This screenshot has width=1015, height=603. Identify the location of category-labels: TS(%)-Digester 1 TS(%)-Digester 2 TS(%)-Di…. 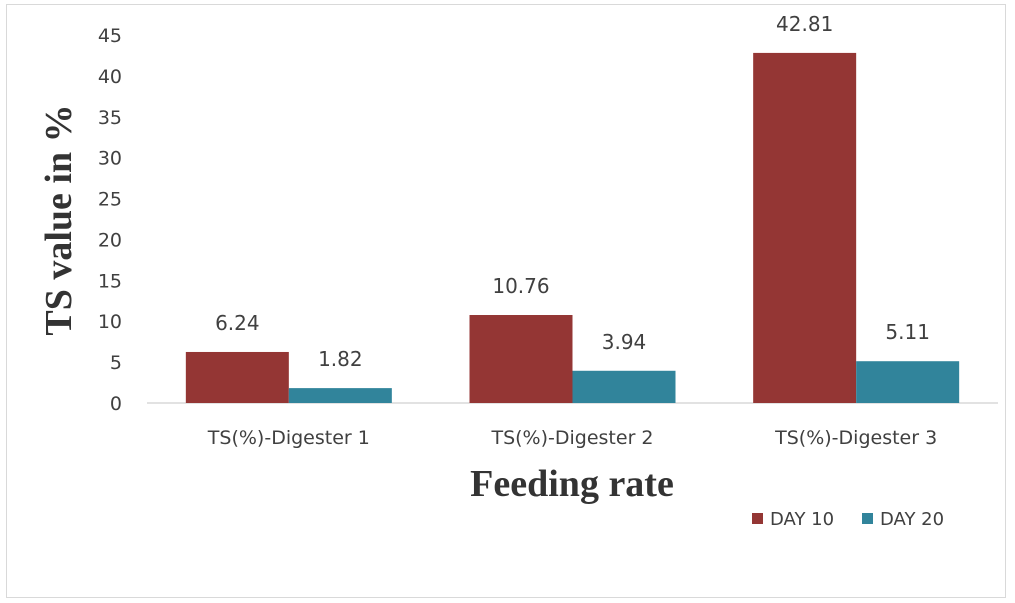
(572, 438).